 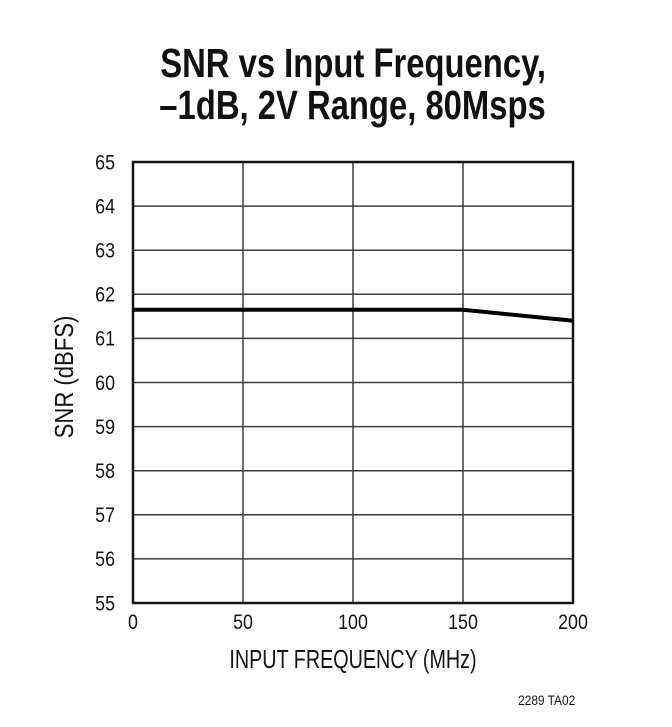 I want to click on y-axis-title: SNR (dBFS), so click(x=64, y=377).